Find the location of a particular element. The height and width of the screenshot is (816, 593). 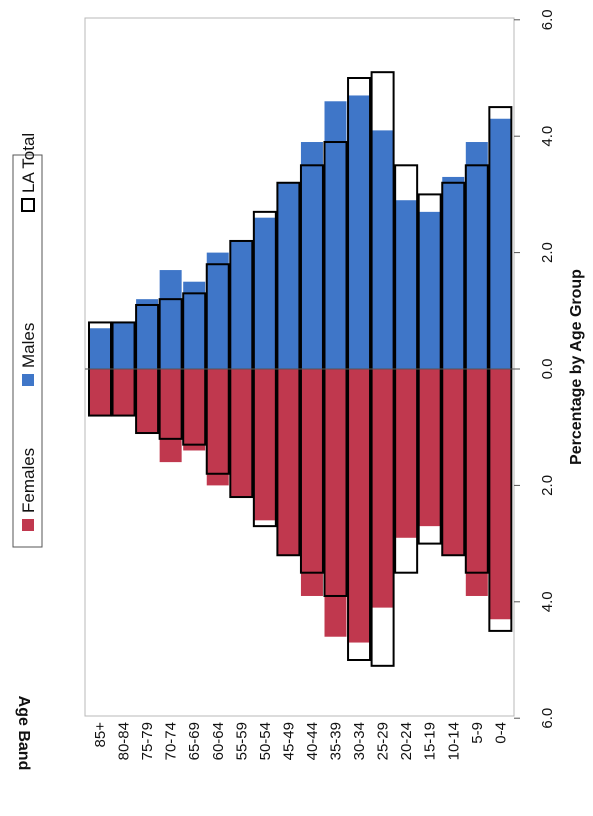

legend-swatch-males is located at coordinates (28, 380).